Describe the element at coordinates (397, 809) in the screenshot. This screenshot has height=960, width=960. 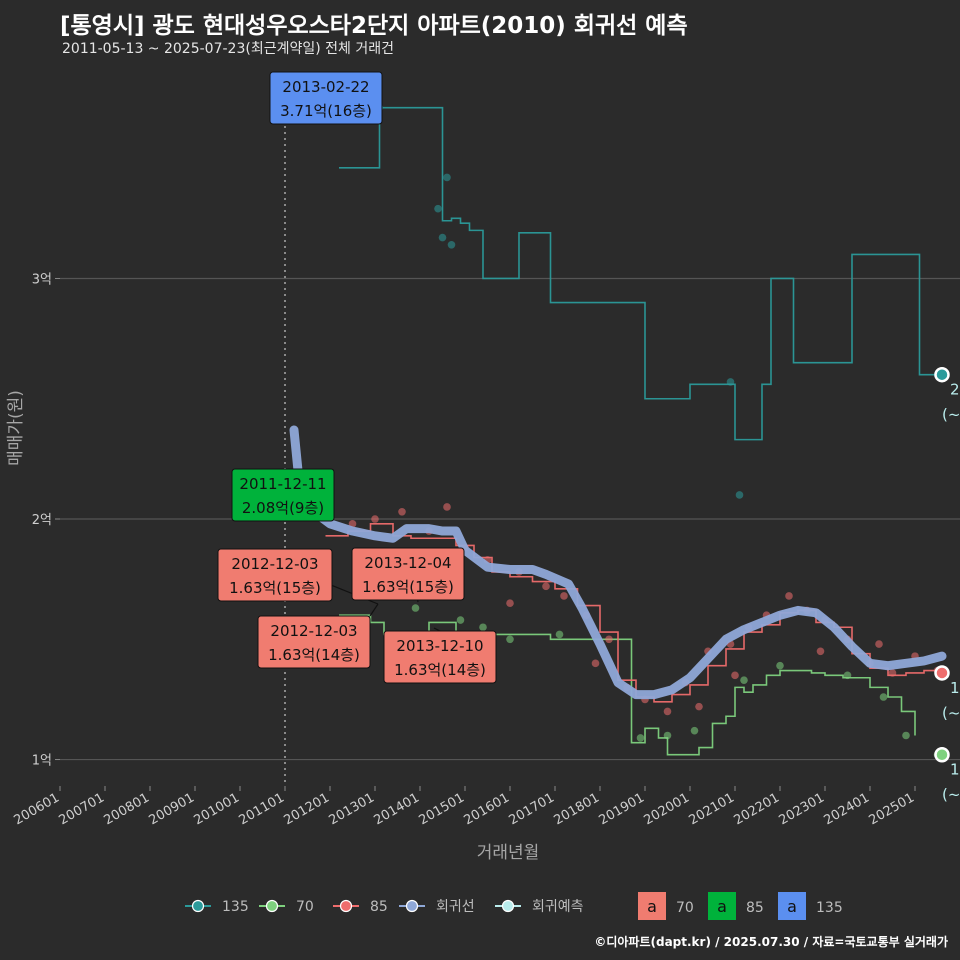
I see `x-tick-label: 201401` at that location.